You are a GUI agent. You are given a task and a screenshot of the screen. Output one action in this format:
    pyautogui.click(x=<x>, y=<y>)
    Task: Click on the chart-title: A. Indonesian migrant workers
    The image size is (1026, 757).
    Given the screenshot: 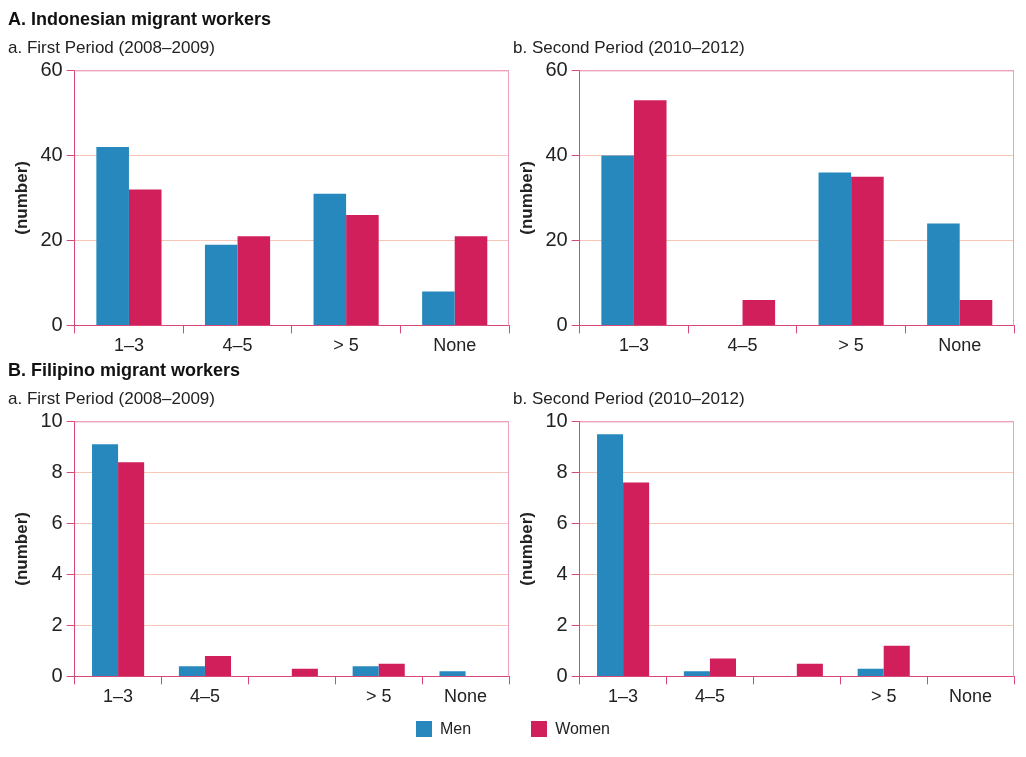 What is the action you would take?
    pyautogui.click(x=140, y=19)
    